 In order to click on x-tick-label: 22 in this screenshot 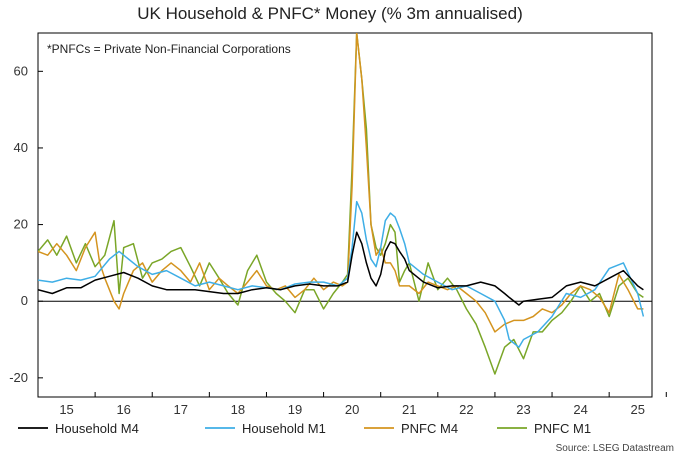, I will do `click(466, 409)`.